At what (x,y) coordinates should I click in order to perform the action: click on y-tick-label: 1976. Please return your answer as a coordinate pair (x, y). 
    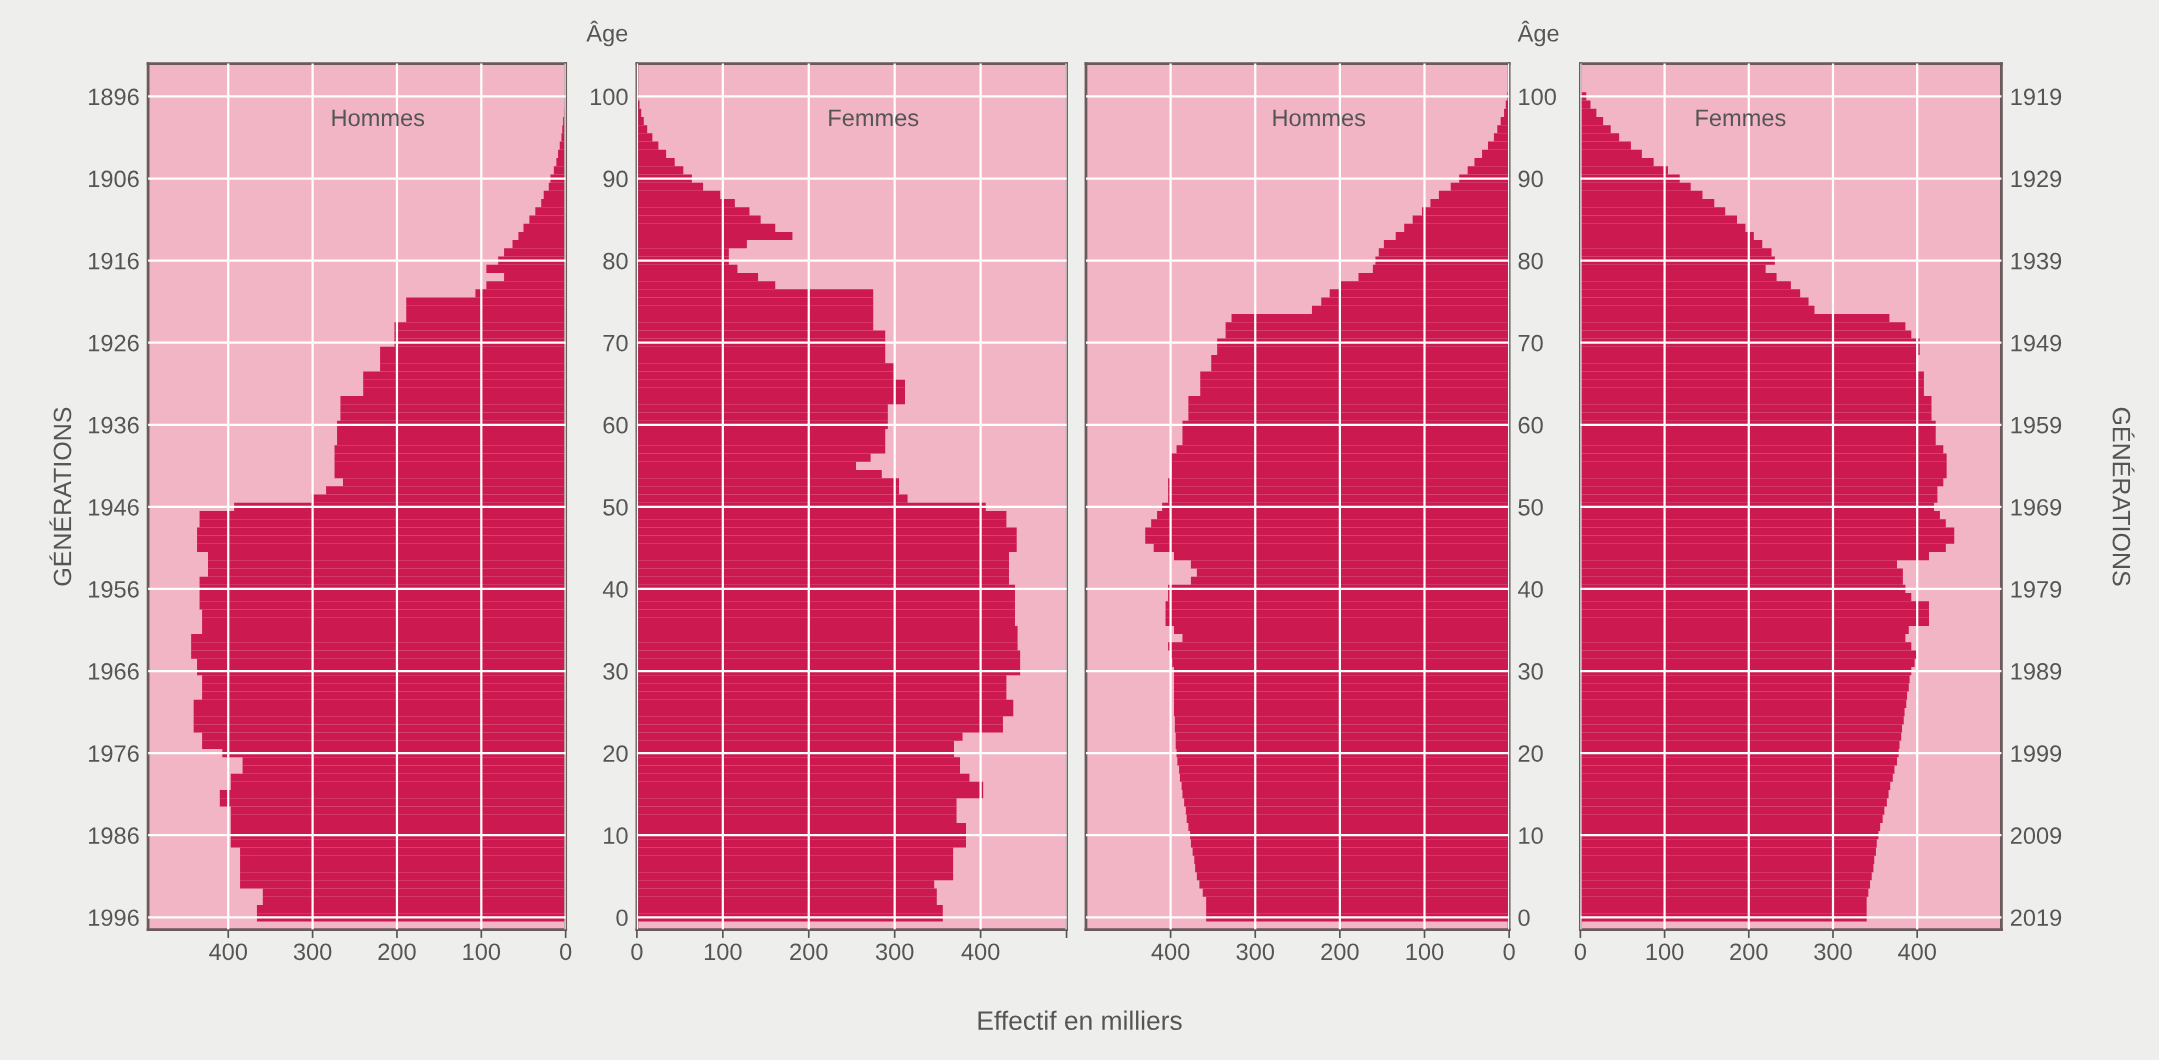
    Looking at the image, I should click on (114, 753).